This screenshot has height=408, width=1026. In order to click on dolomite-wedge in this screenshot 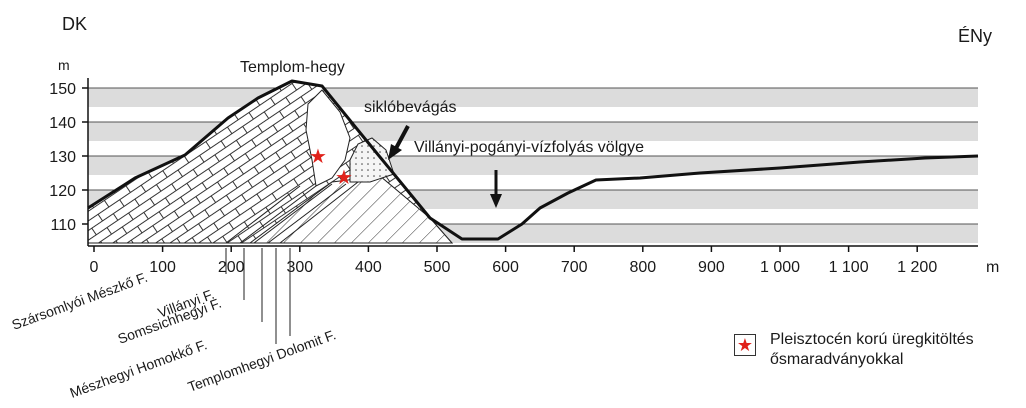, I will do `click(351, 209)`.